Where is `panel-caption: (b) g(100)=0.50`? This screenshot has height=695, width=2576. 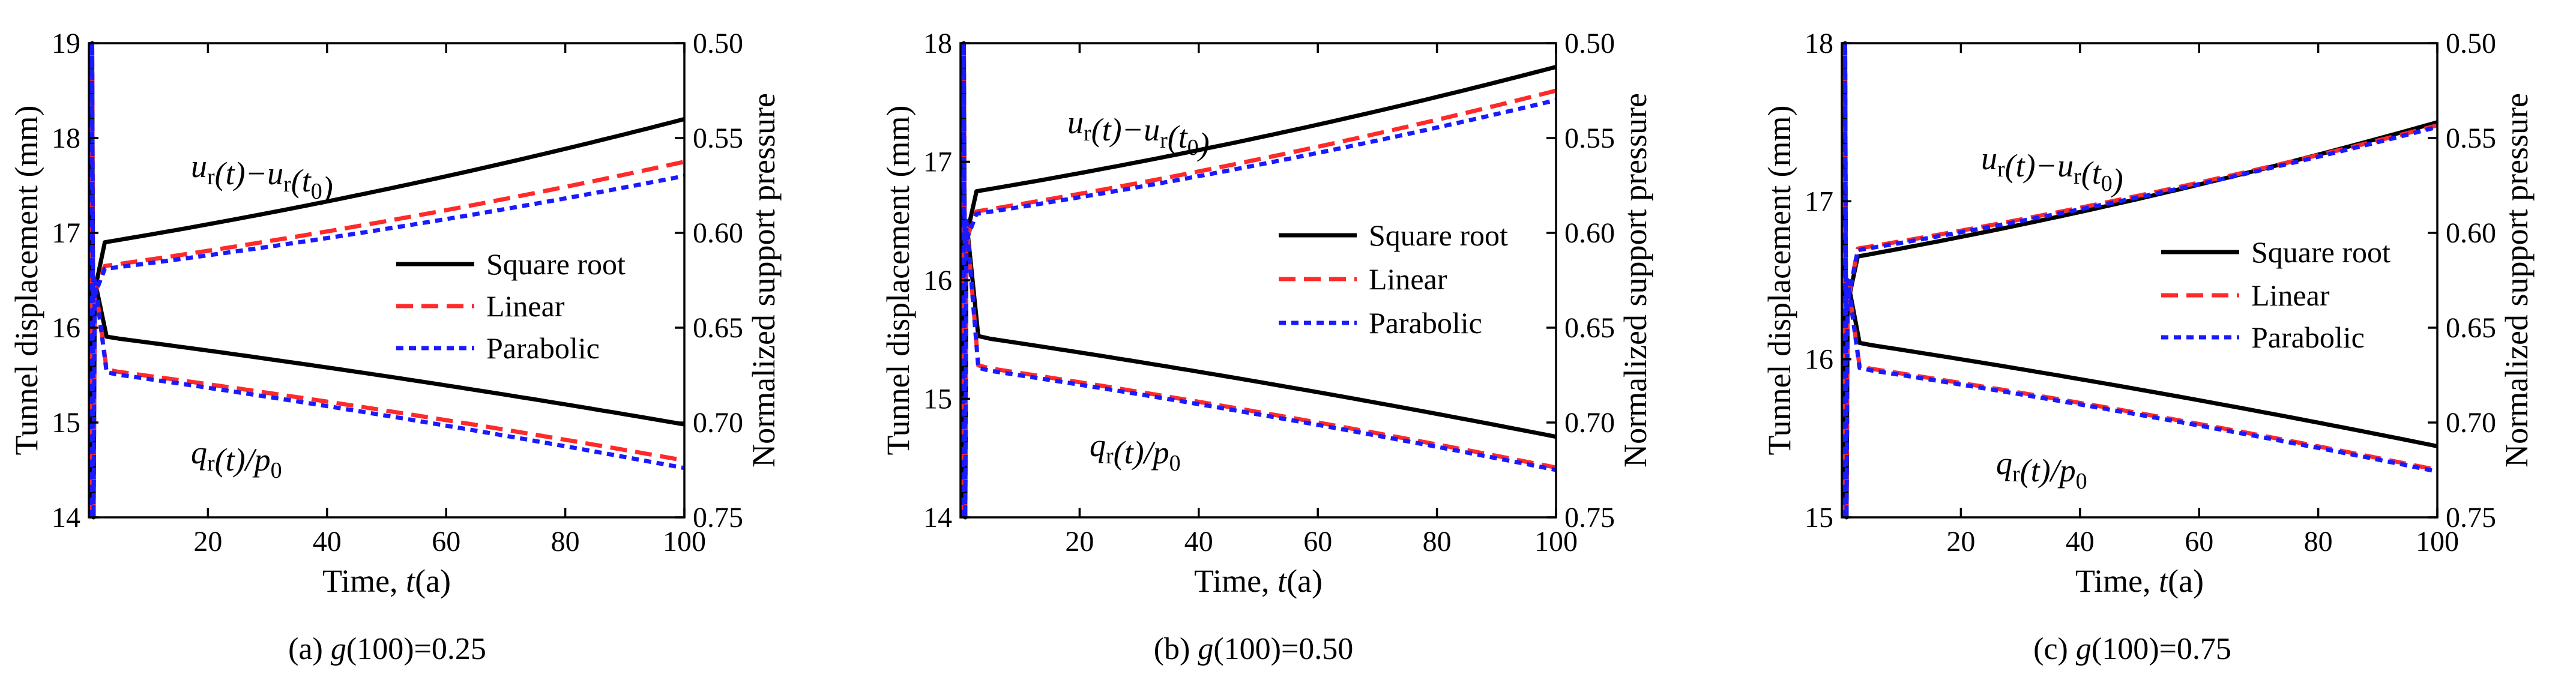 panel-caption: (b) g(100)=0.50 is located at coordinates (1254, 649).